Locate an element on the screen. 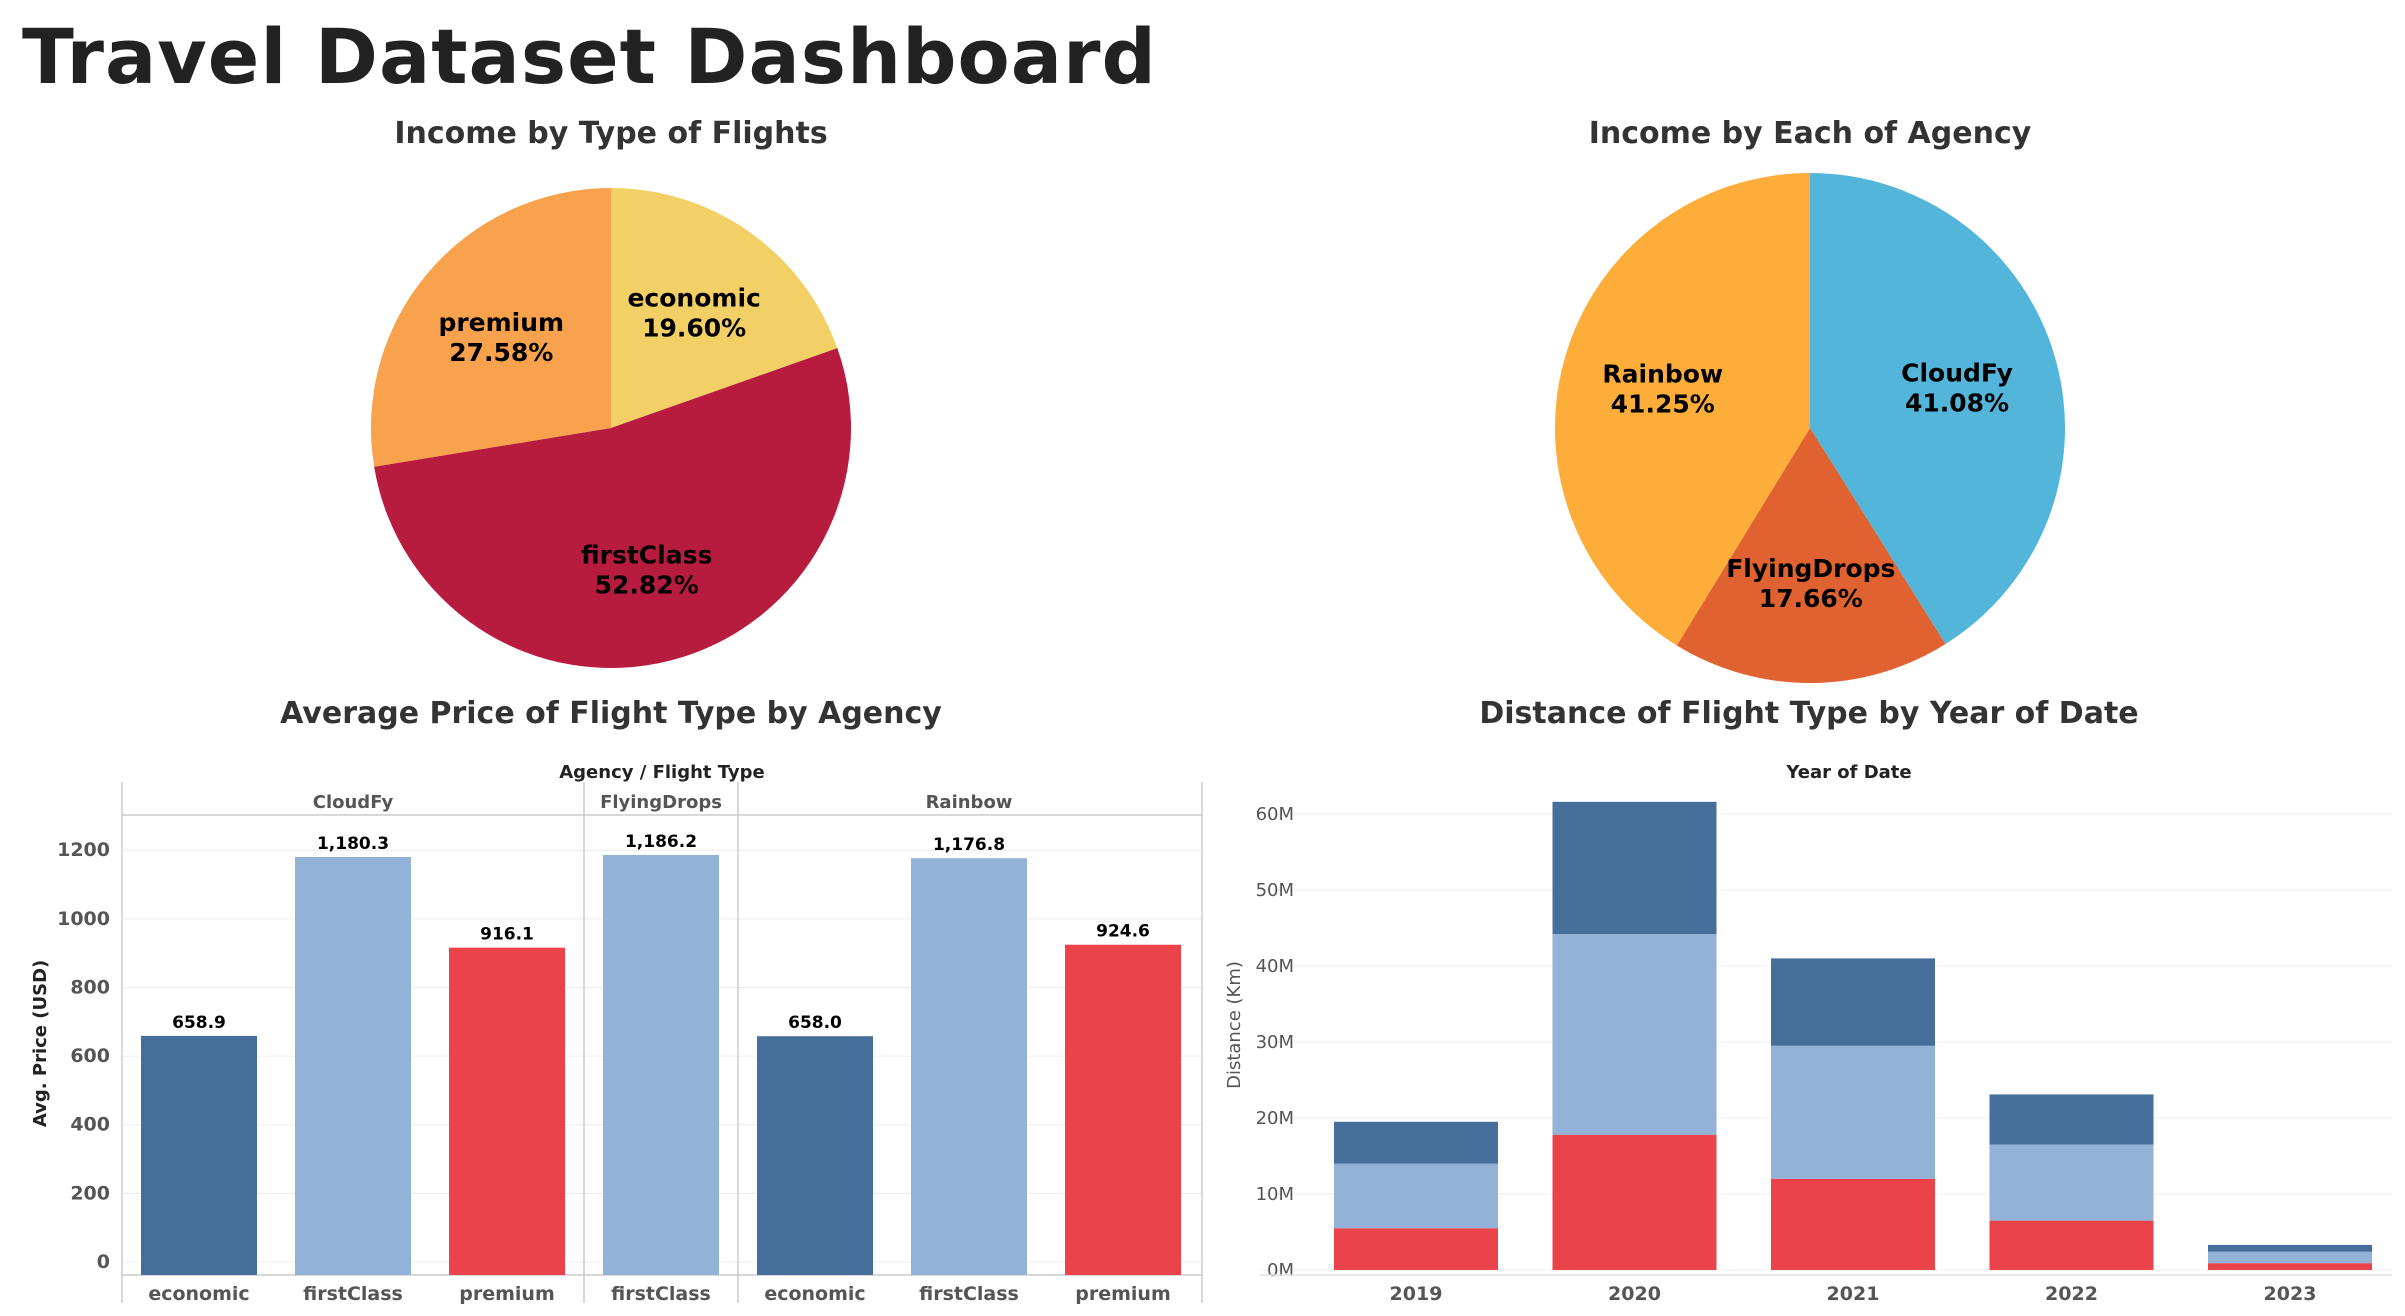  bar-2021-premium is located at coordinates (1853, 1224).